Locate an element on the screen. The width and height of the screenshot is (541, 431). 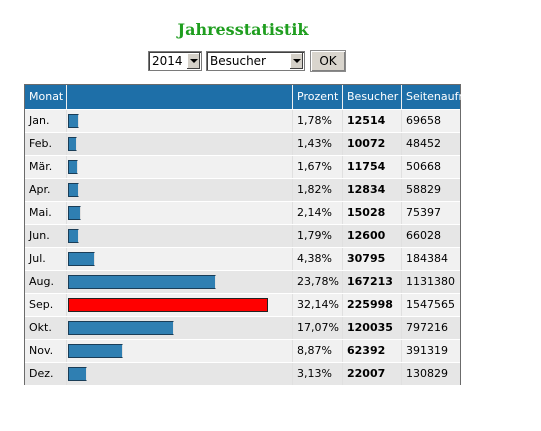
pageviews-cell: 75397 is located at coordinates (423, 212).